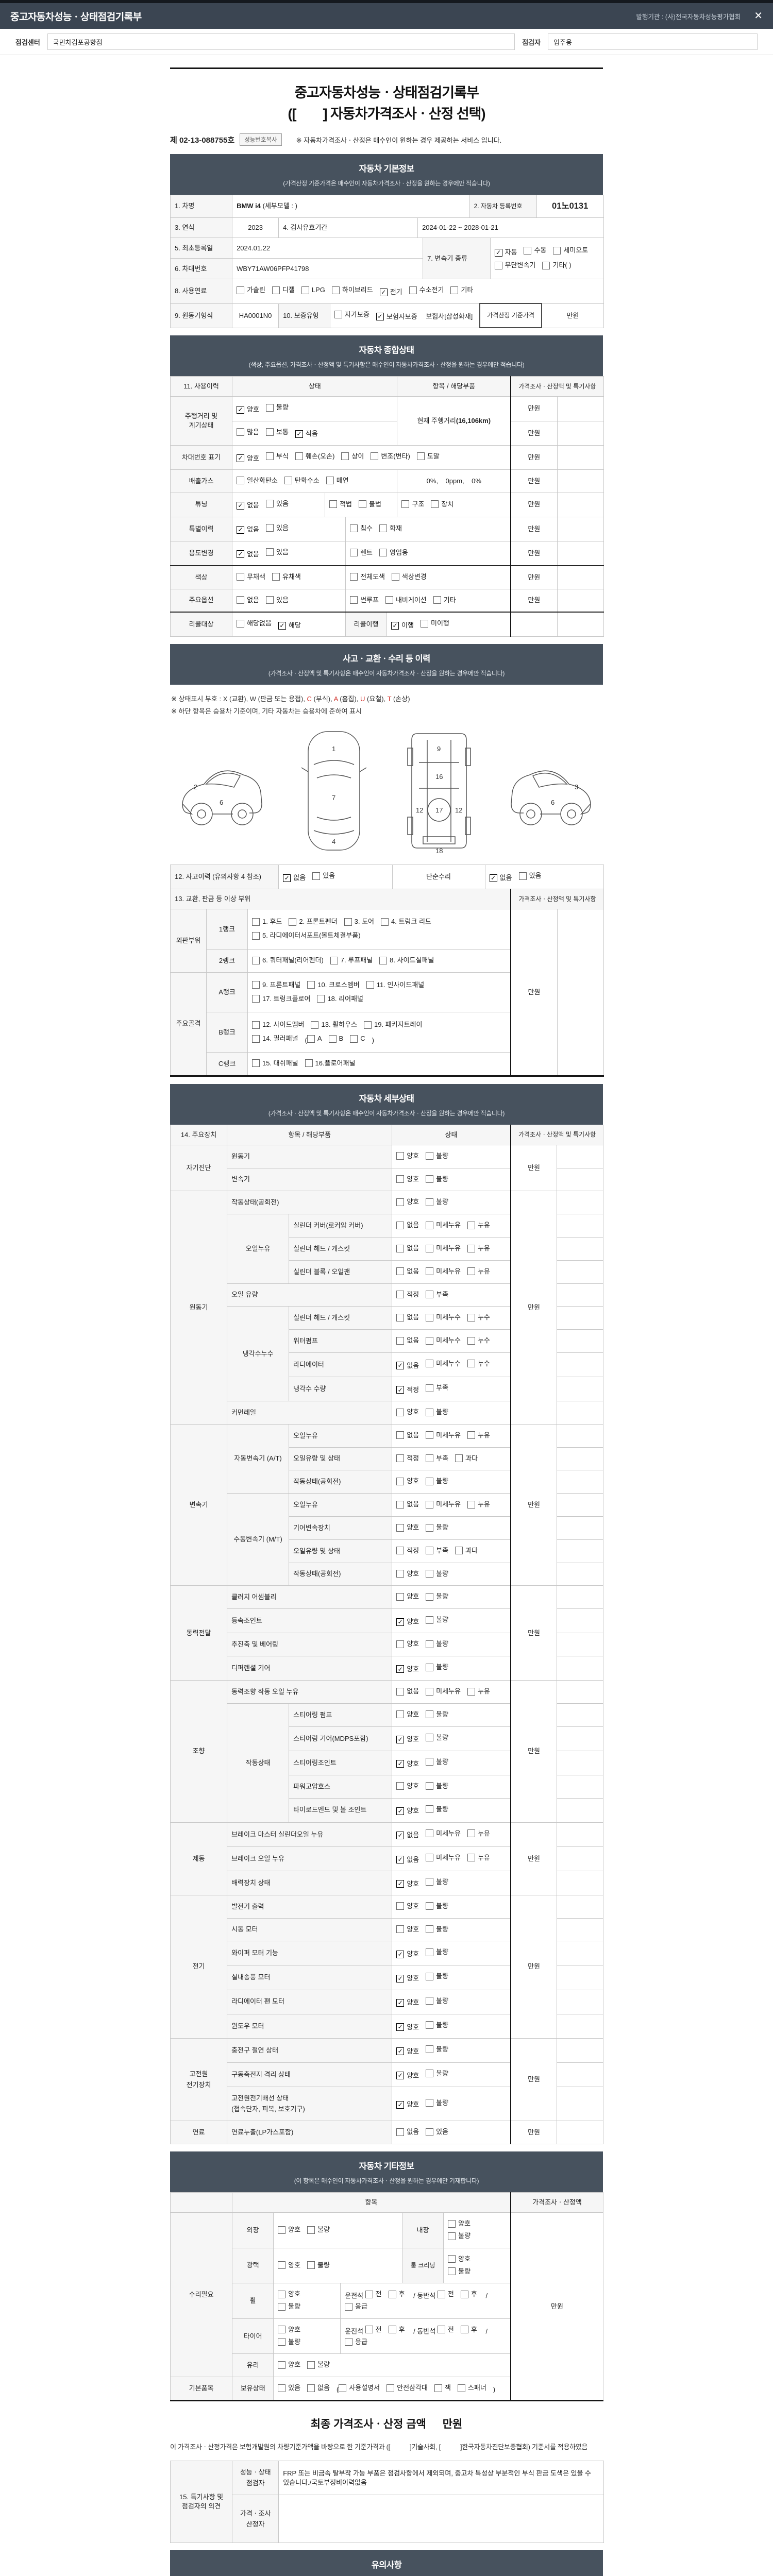 This screenshot has height=2576, width=773. Describe the element at coordinates (286, 577) in the screenshot. I see `checkbox-유채색: 유채색` at that location.